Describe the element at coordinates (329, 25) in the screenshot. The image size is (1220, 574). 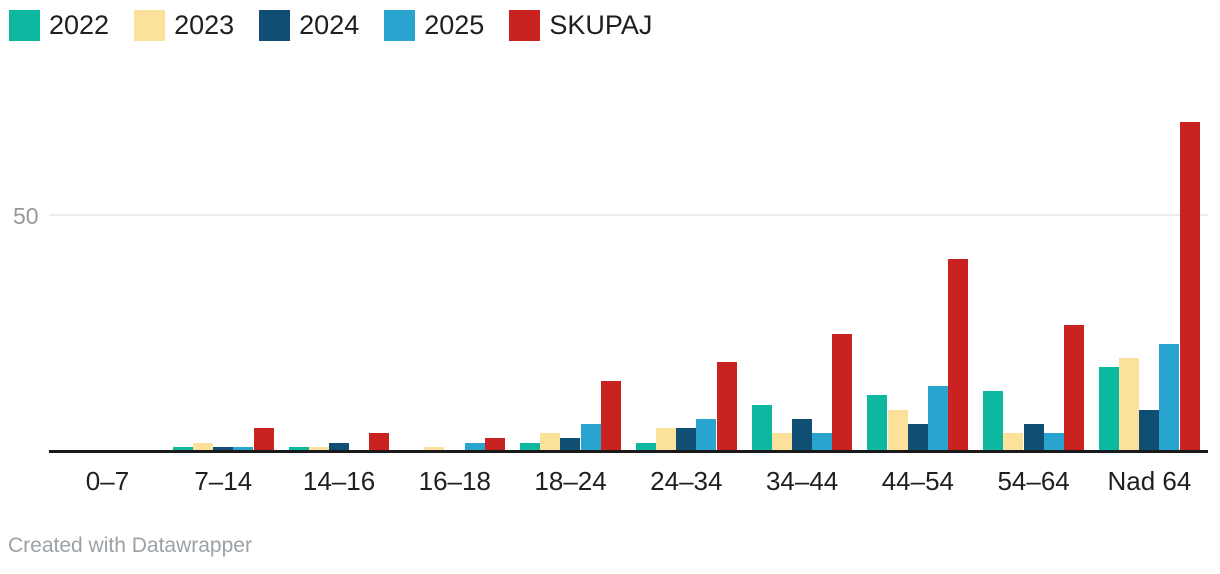
I see `legend-label: 2024` at that location.